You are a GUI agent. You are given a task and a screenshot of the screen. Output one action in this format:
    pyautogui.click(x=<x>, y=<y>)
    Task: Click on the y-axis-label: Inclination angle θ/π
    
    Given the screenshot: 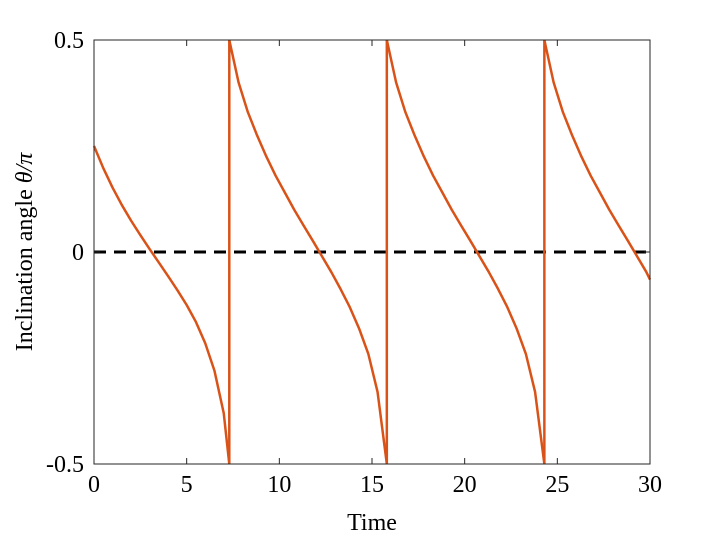 What is the action you would take?
    pyautogui.click(x=25, y=251)
    